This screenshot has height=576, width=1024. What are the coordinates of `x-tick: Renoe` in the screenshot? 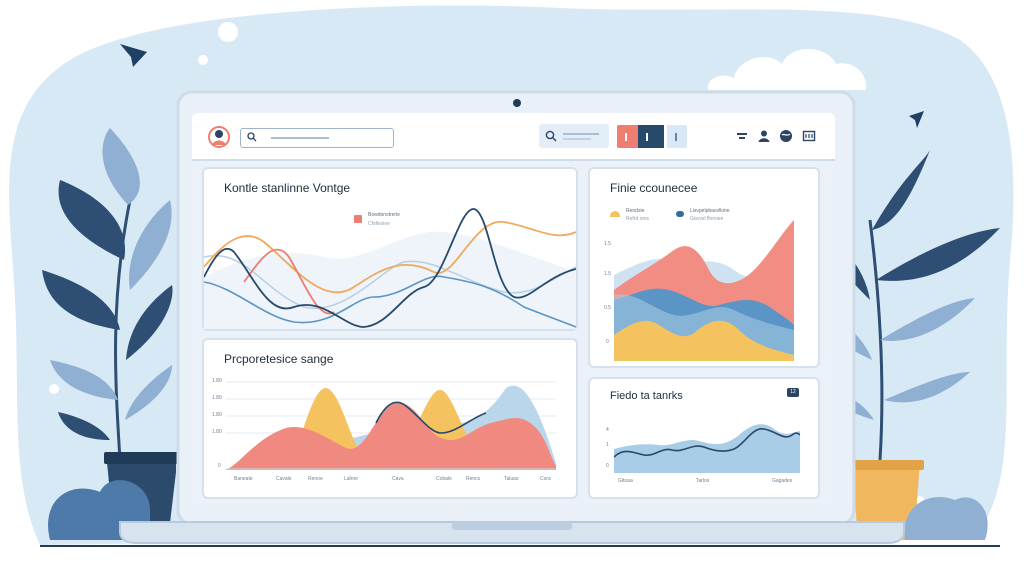 It's located at (315, 479).